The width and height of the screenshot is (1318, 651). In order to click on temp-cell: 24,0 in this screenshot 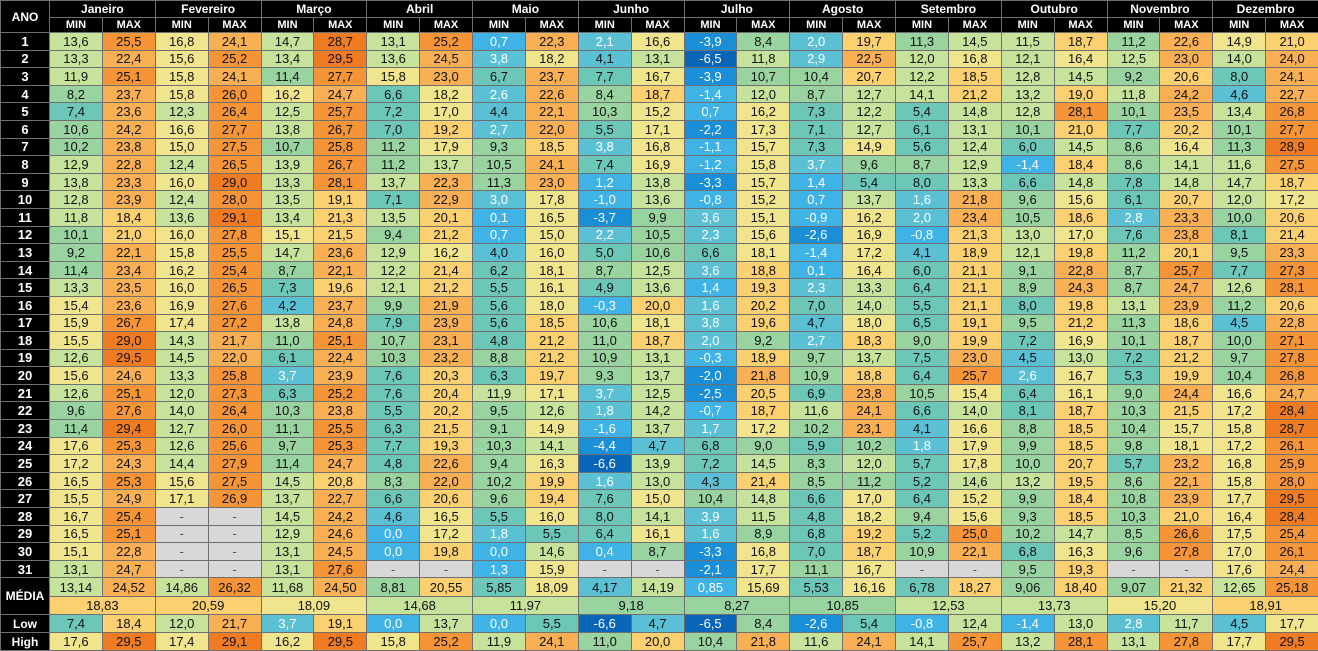, I will do `click(1292, 59)`.